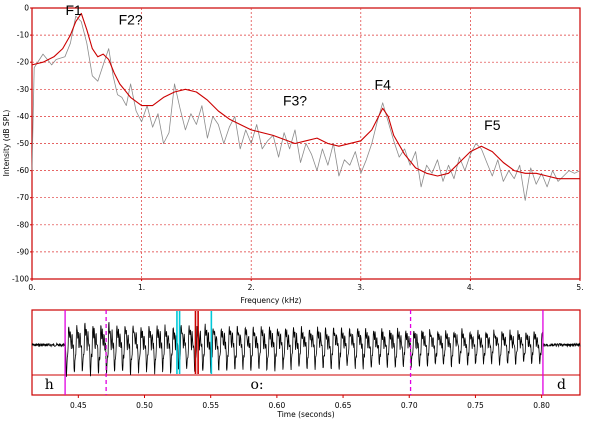  Describe the element at coordinates (470, 287) in the screenshot. I see `x-tick-label: 4.` at that location.